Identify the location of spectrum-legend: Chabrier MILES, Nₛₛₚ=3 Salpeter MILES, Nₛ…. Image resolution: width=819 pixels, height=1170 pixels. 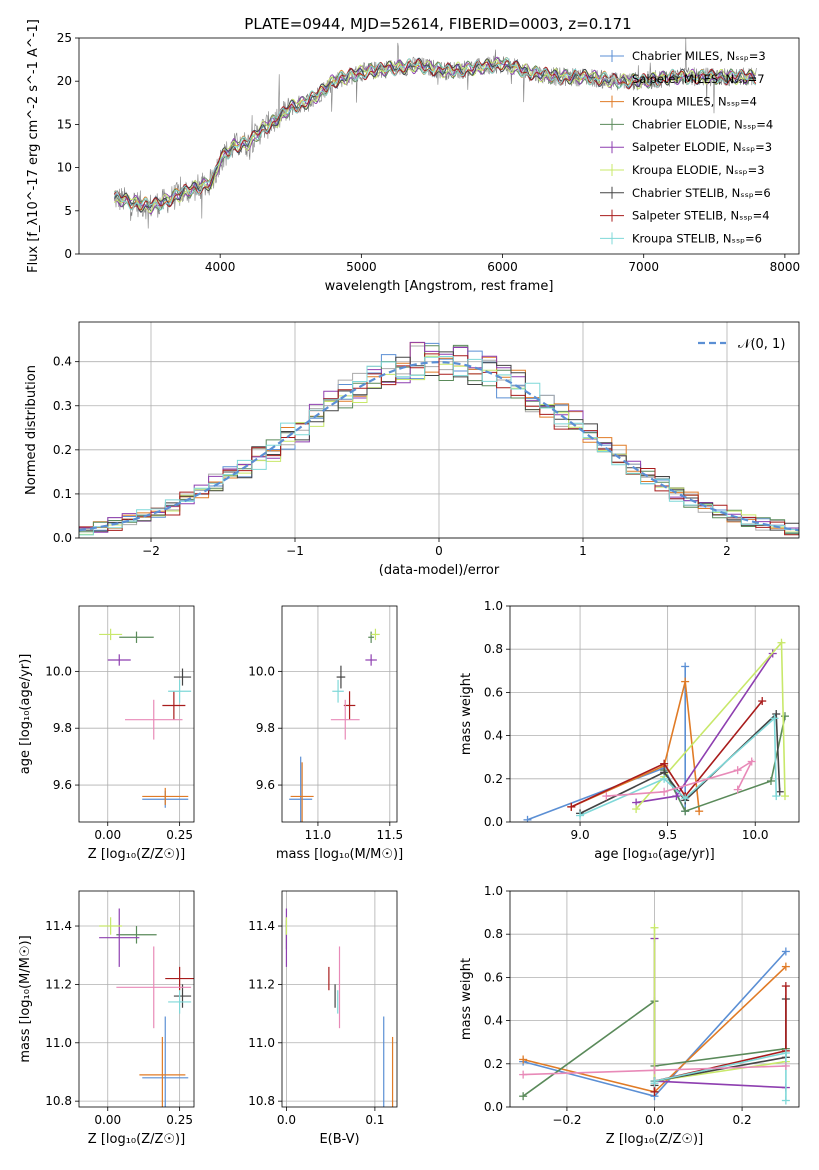
(686, 147).